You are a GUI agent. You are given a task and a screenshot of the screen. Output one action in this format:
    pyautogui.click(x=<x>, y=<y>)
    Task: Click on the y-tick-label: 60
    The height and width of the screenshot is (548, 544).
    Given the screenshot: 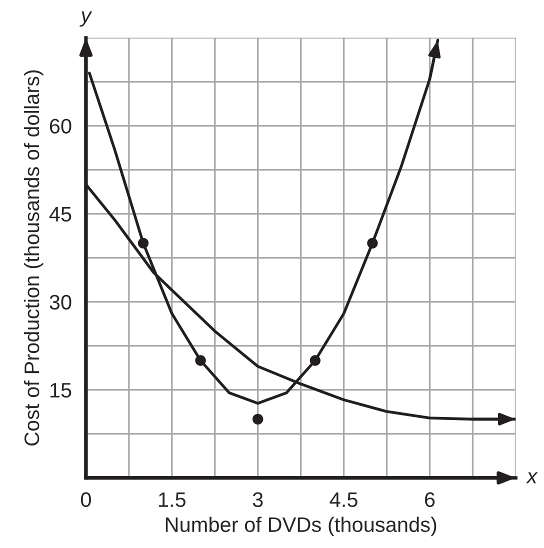 What is the action you would take?
    pyautogui.click(x=61, y=126)
    